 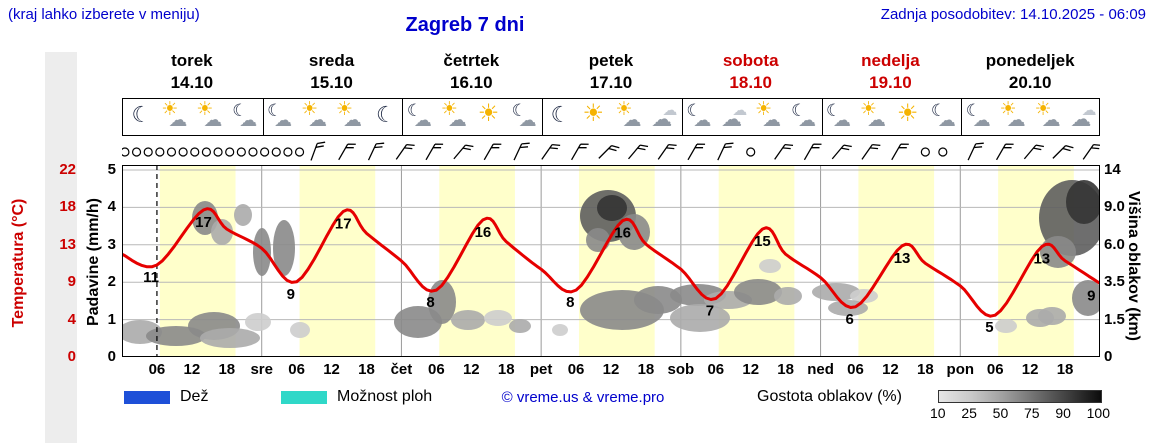 What do you see at coordinates (471, 60) in the screenshot?
I see `day-name-label: četrtek` at bounding box center [471, 60].